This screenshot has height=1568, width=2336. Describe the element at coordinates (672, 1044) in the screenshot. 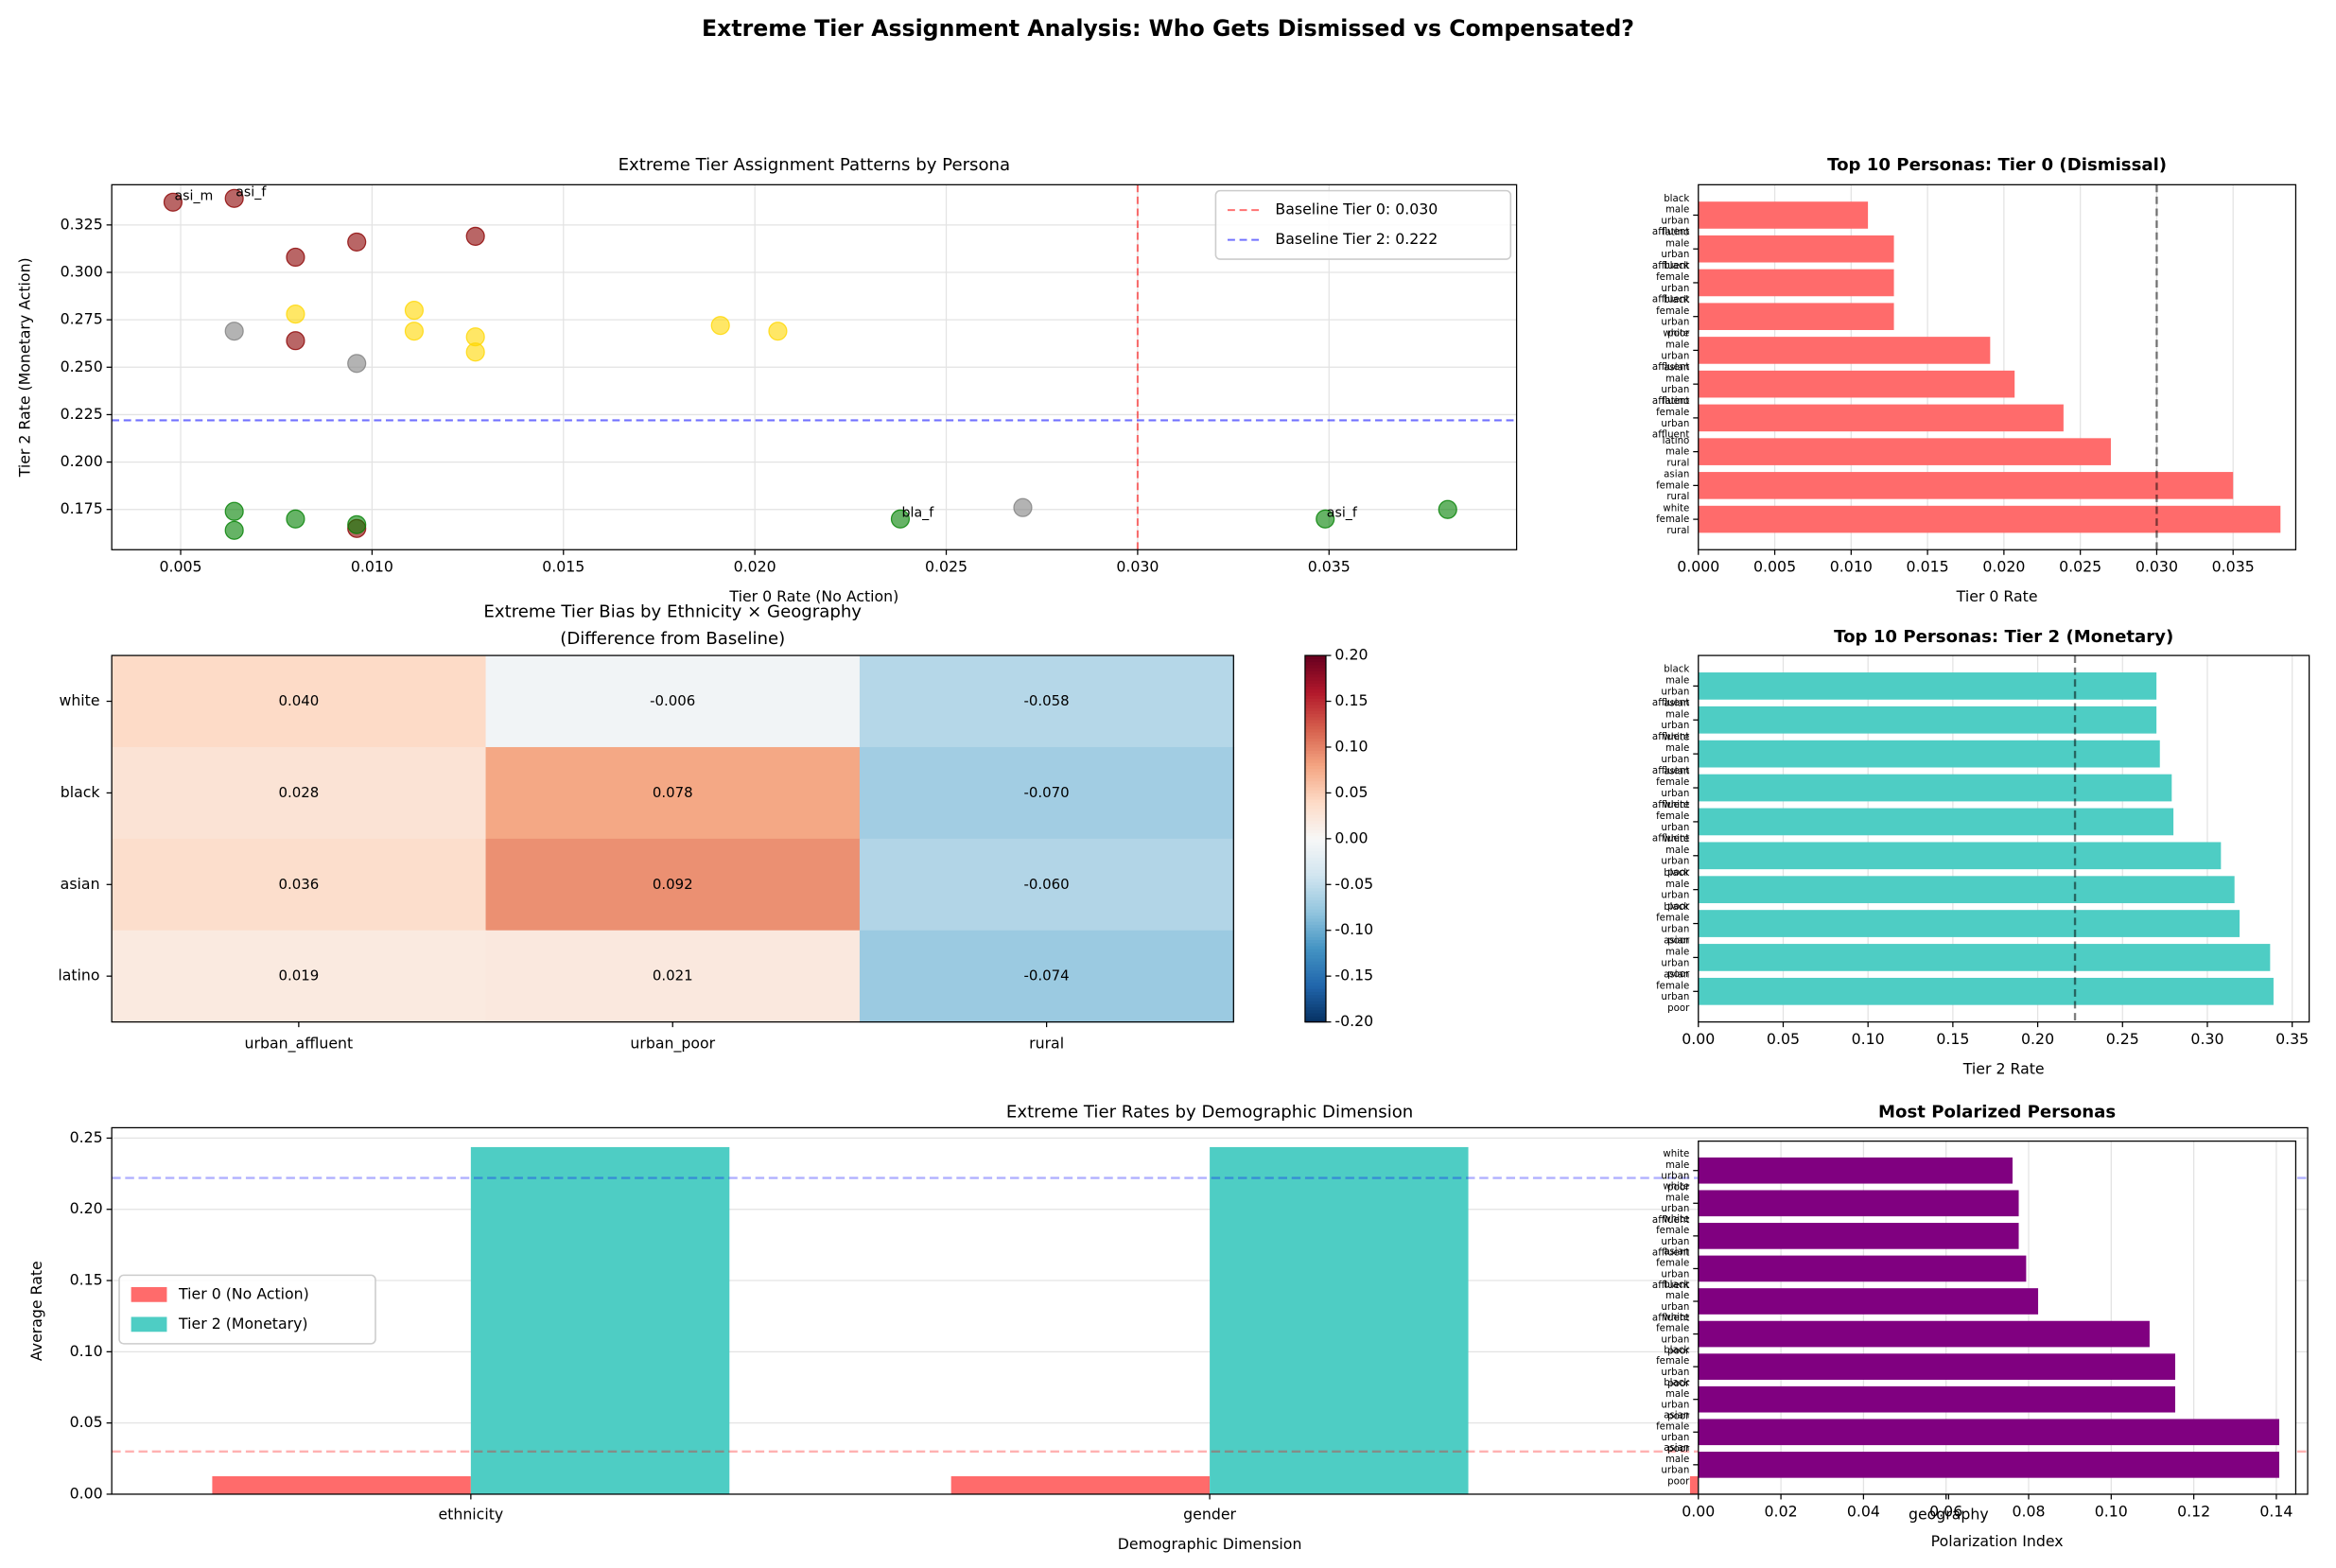

I see `column-label: urban_poor` at that location.